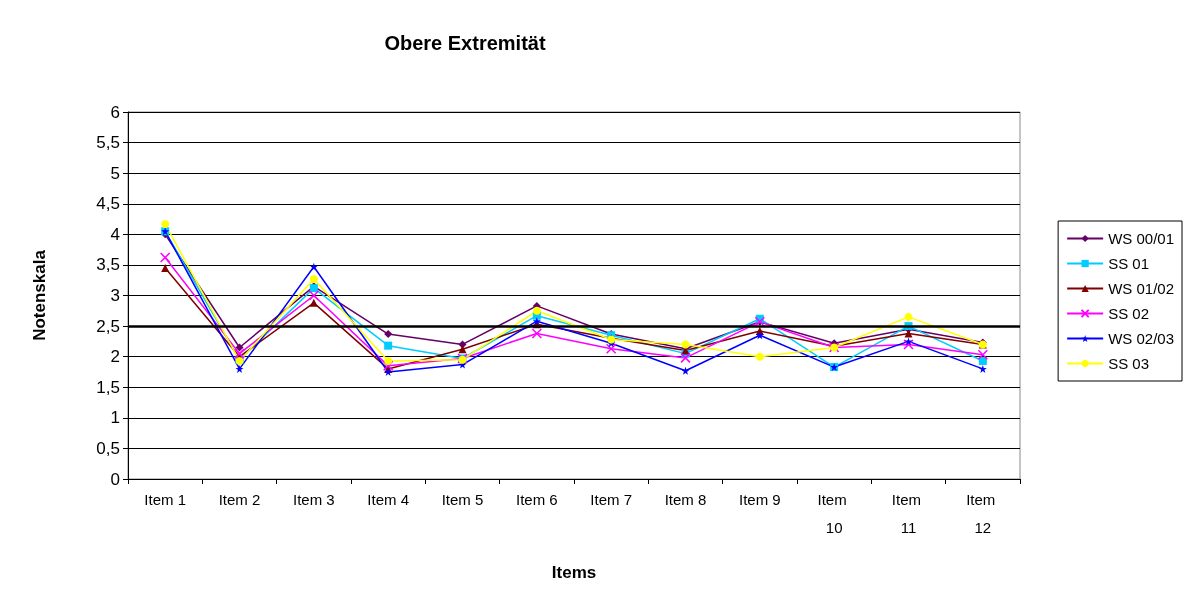 The height and width of the screenshot is (602, 1194). I want to click on y-tick-label: 4, so click(115, 234).